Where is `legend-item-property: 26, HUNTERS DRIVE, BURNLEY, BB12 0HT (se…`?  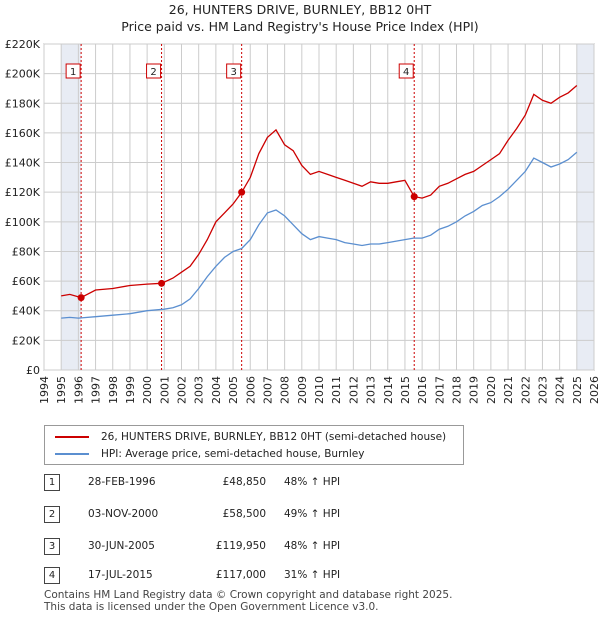
legend-item-property: 26, HUNTERS DRIVE, BURNLEY, BB12 0HT (se… is located at coordinates (250, 437).